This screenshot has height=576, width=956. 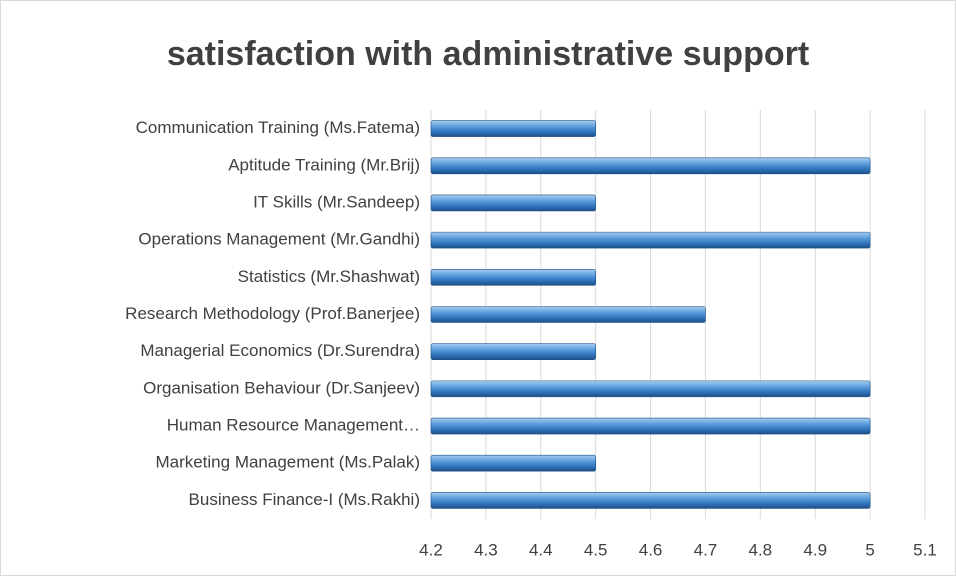 What do you see at coordinates (488, 54) in the screenshot?
I see `chart-title: satisfaction with administrative support` at bounding box center [488, 54].